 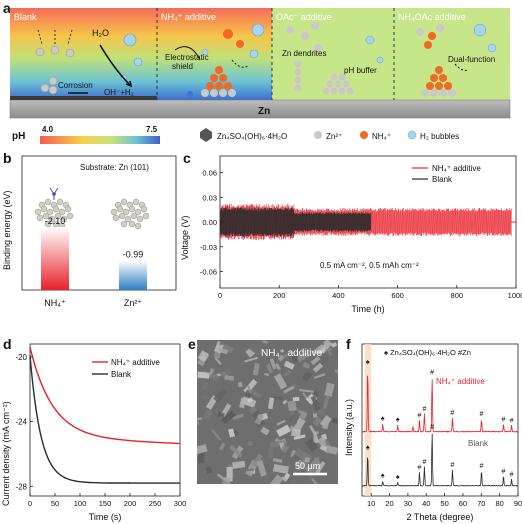 What do you see at coordinates (30, 503) in the screenshot?
I see `d-xtick-label-0: 0` at bounding box center [30, 503].